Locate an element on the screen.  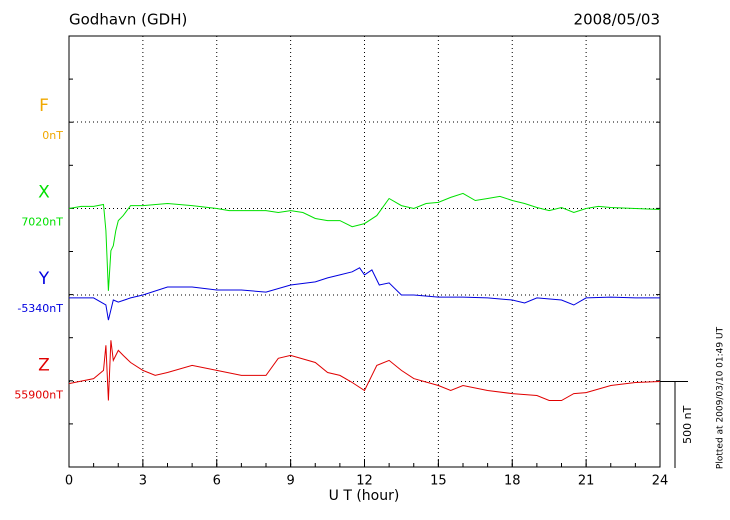
x-tick-label: 6 is located at coordinates (217, 481).